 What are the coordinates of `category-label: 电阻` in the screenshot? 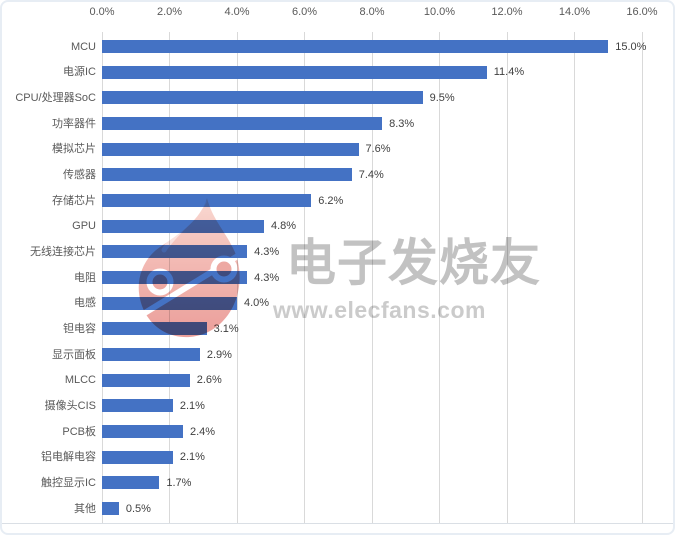 It's located at (85, 277).